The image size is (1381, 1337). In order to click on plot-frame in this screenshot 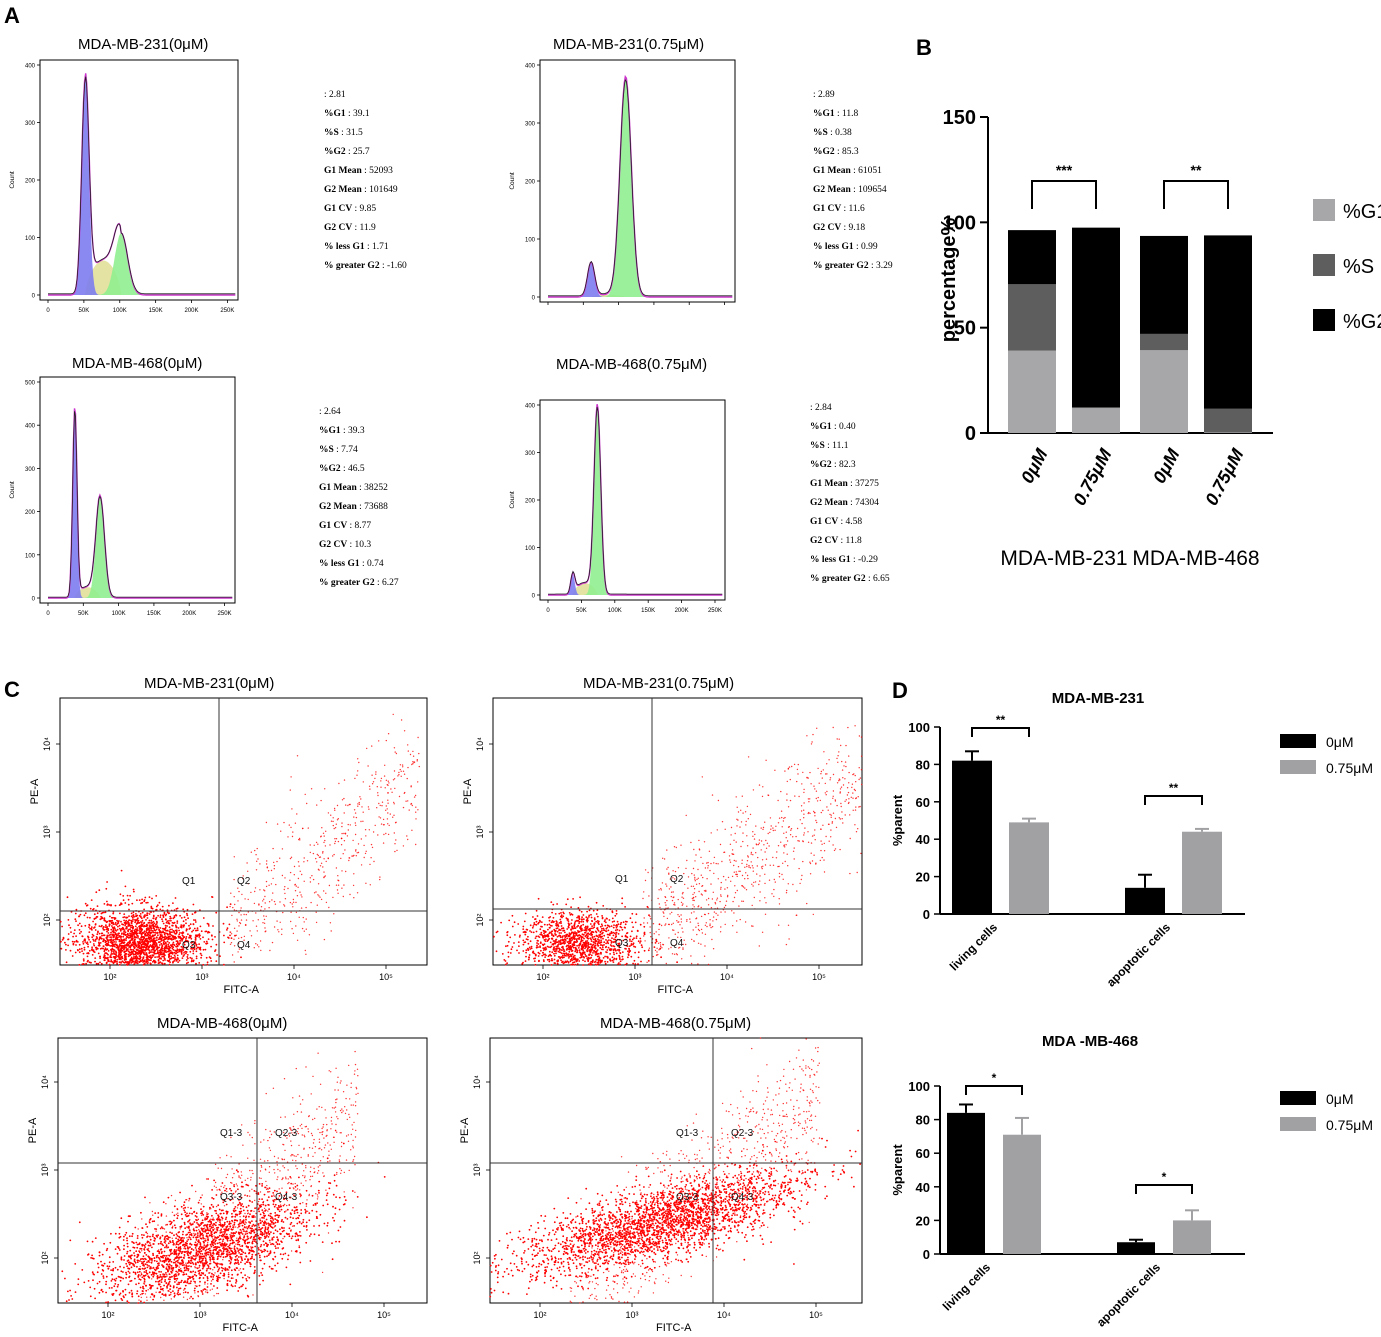, I will do `click(243, 831)`.